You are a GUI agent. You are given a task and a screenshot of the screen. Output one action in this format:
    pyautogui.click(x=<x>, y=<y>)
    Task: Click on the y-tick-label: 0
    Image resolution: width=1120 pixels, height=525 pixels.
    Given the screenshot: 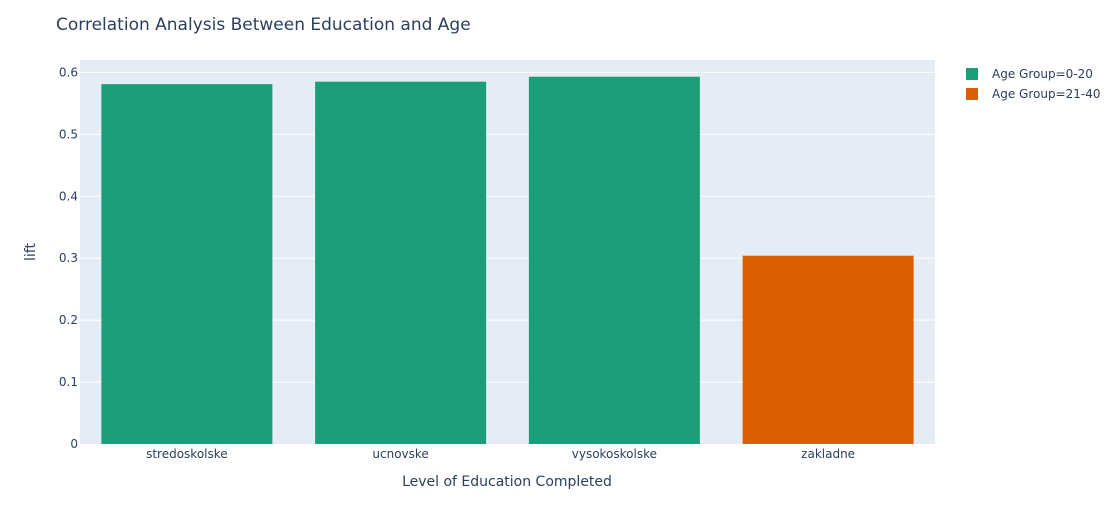 What is the action you would take?
    pyautogui.click(x=74, y=444)
    